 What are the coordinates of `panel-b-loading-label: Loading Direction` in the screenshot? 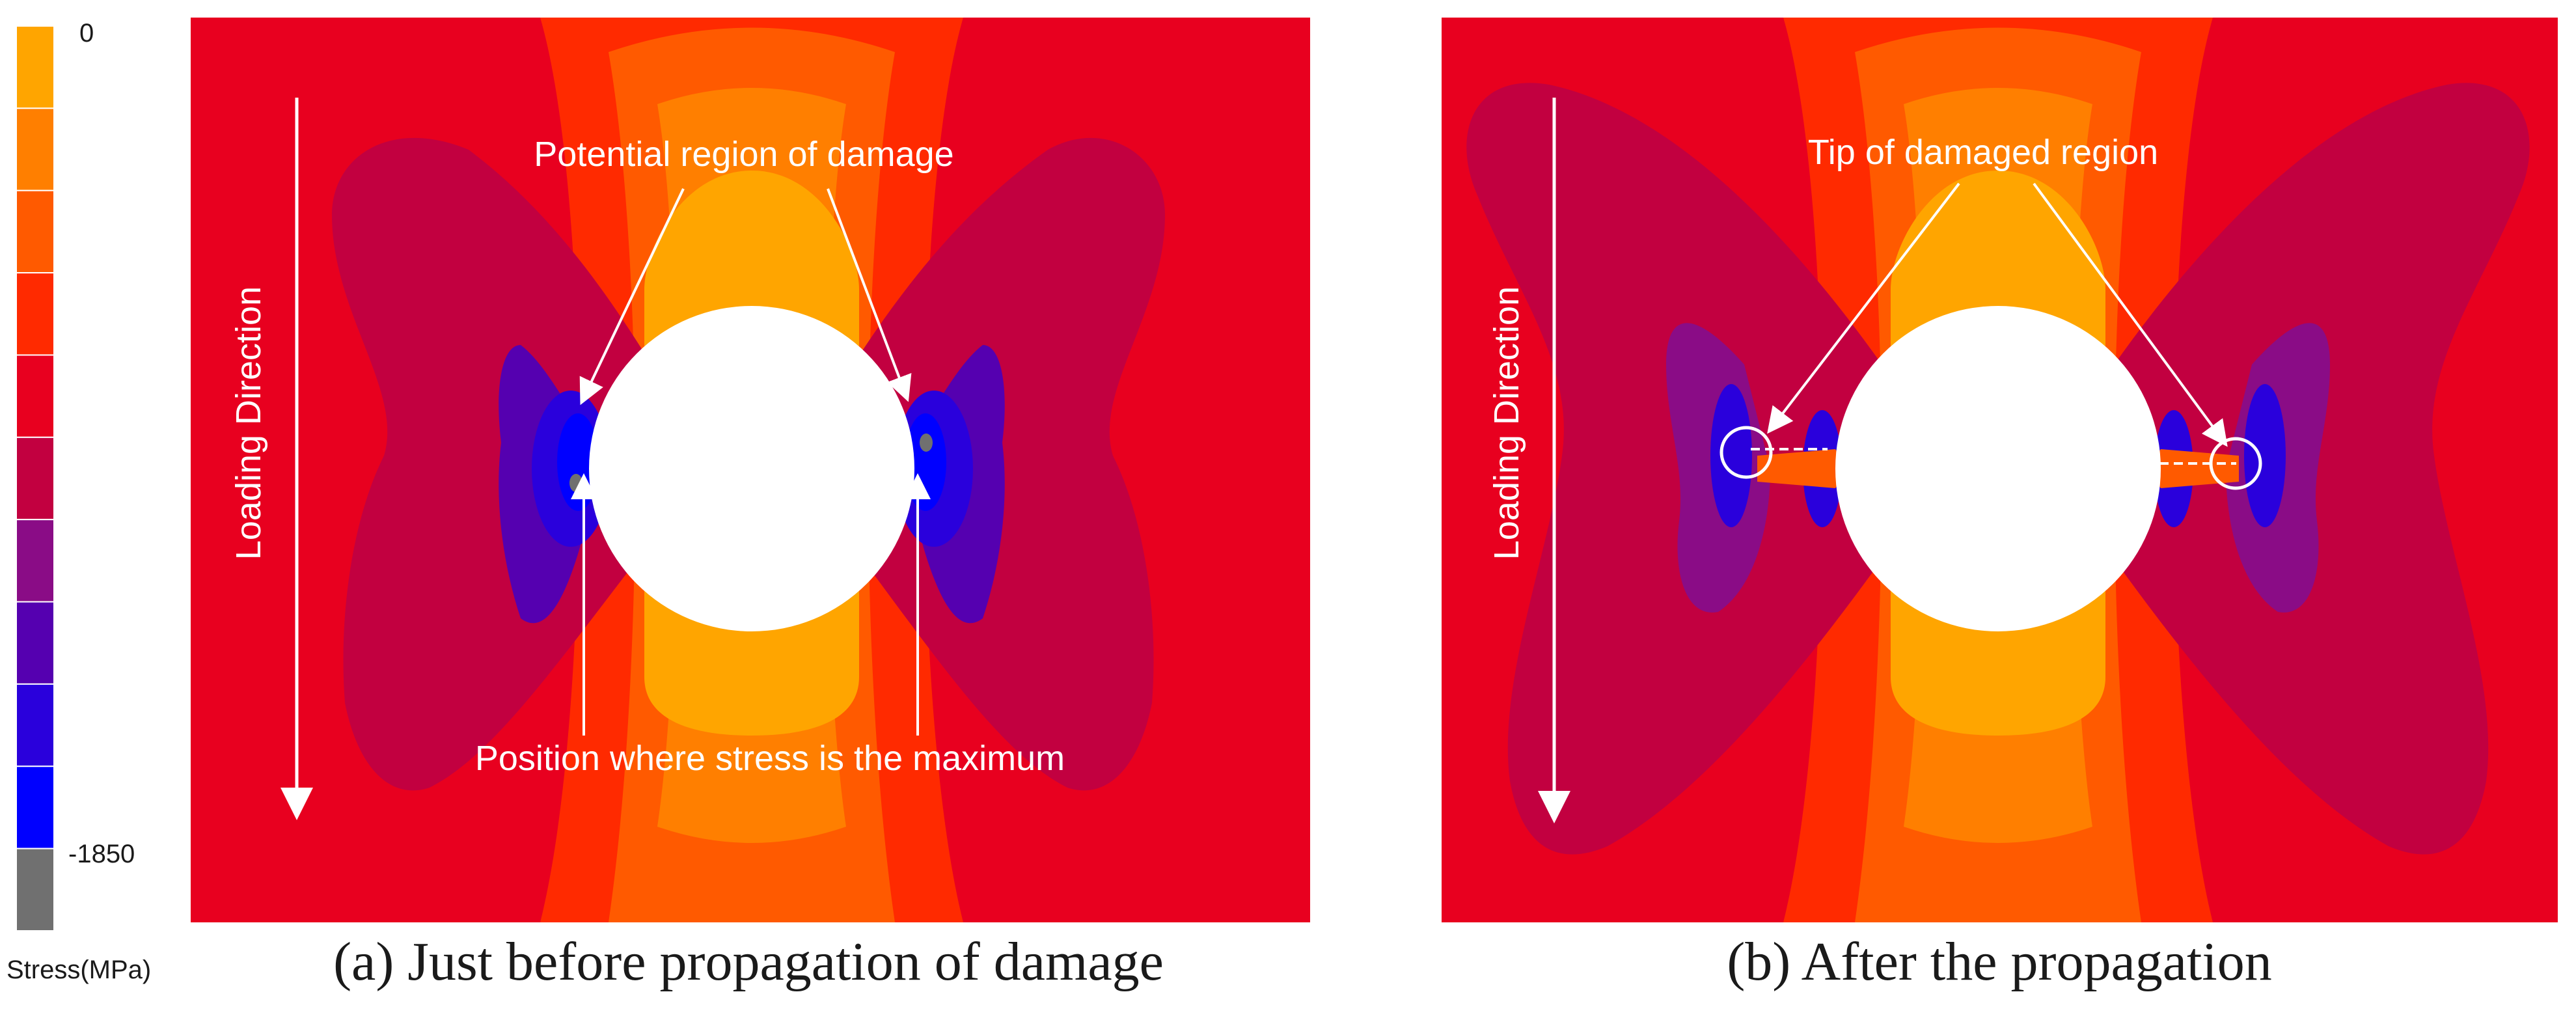 It's located at (1506, 423).